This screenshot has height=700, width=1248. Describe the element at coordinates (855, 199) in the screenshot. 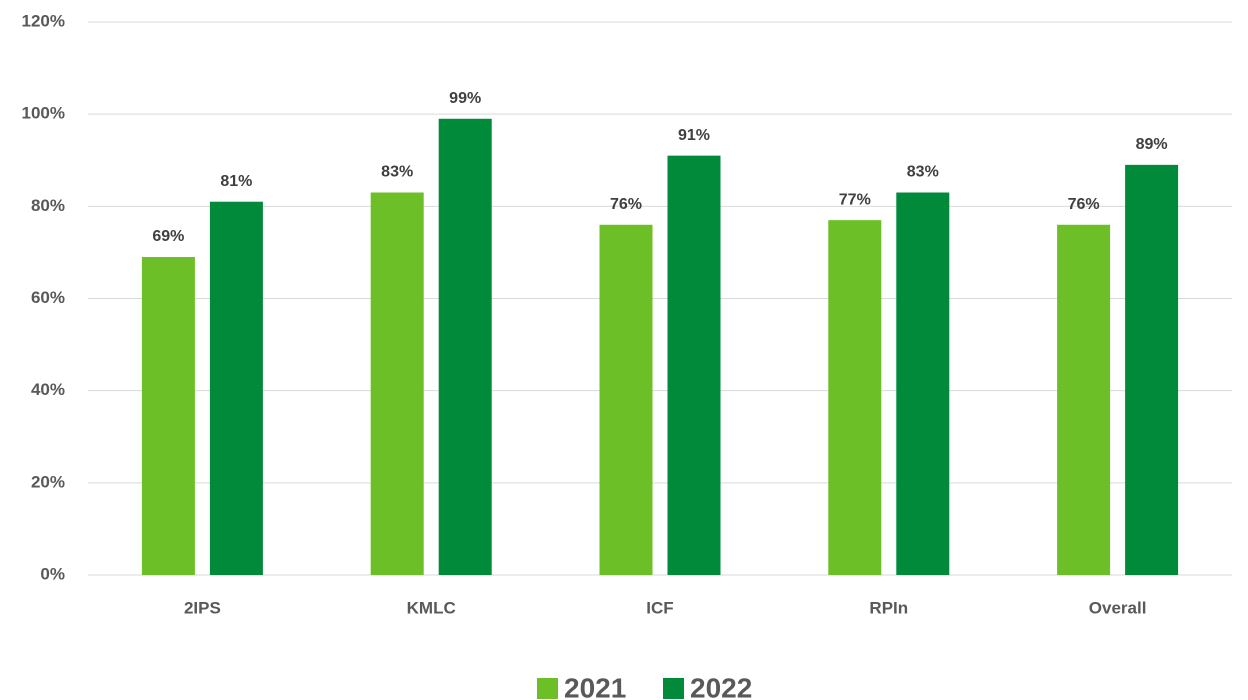

I see `data-label: 77%` at that location.